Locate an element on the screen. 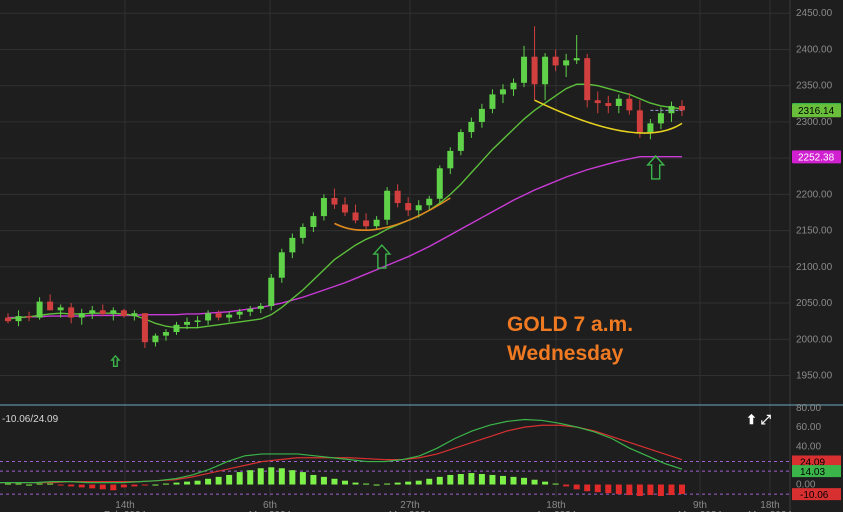 This screenshot has height=512, width=843. arrow-up-icon: ⬆ is located at coordinates (751, 419).